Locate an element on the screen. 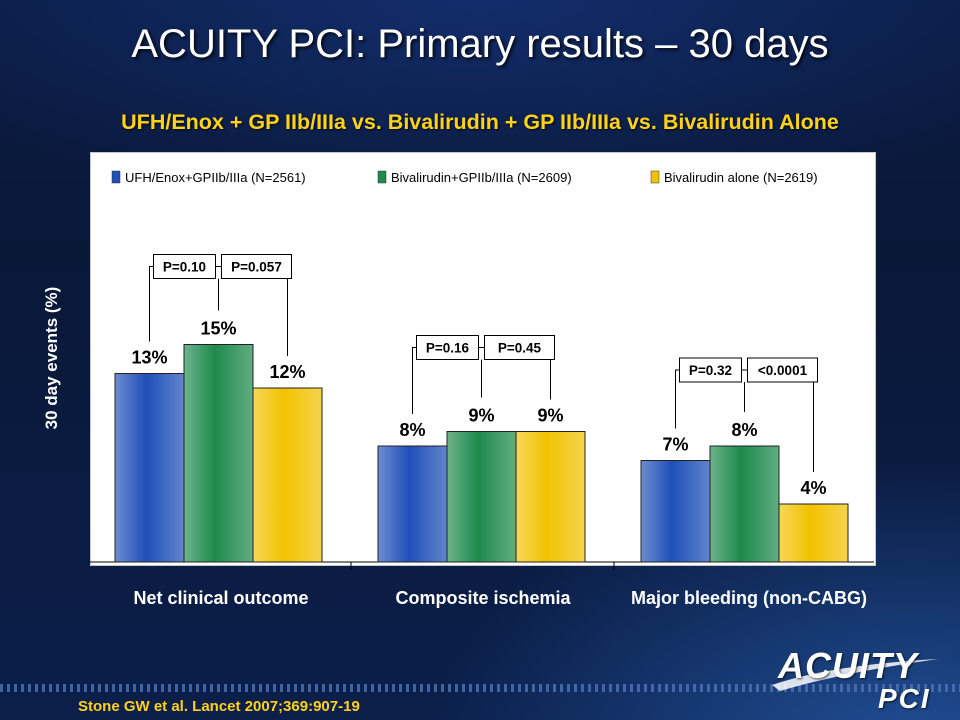 The image size is (960, 720). data-label-1-2: 9% is located at coordinates (550, 416).